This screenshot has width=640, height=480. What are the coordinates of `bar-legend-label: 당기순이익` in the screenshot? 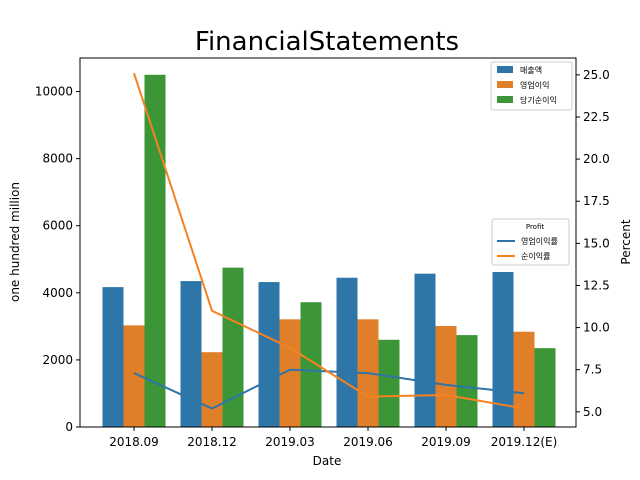 It's located at (538, 100).